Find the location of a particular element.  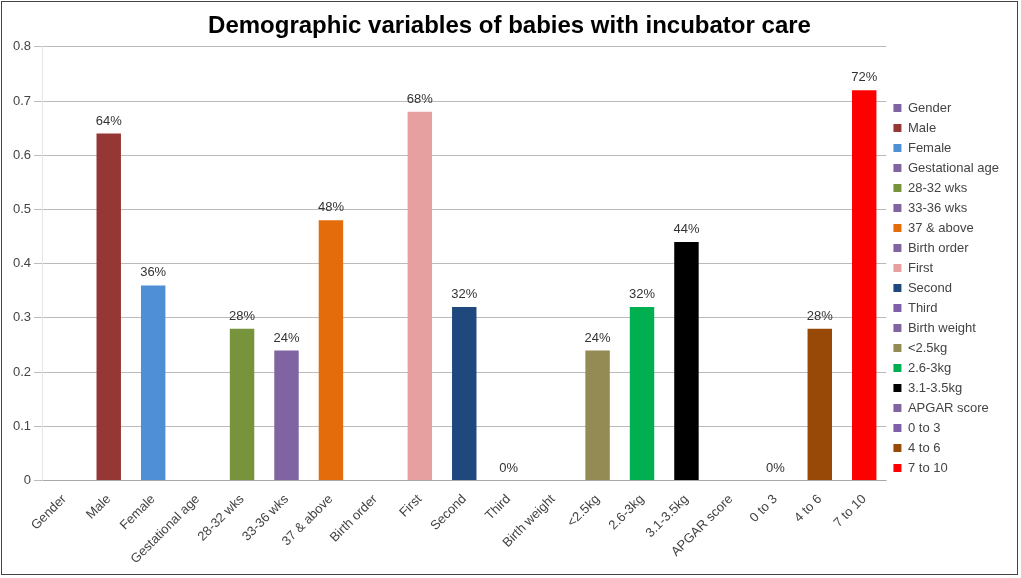

chart-title: Demographic variables of babies with incubator care is located at coordinates (509, 25).